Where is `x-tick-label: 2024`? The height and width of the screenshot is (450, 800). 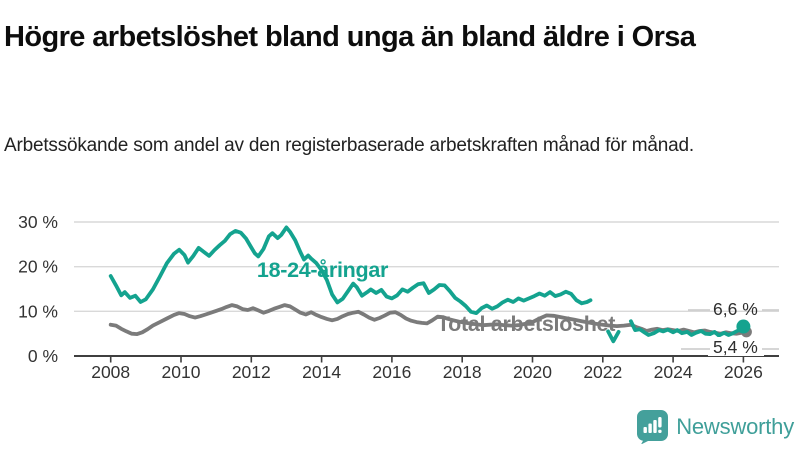
x-tick-label: 2024 is located at coordinates (673, 372).